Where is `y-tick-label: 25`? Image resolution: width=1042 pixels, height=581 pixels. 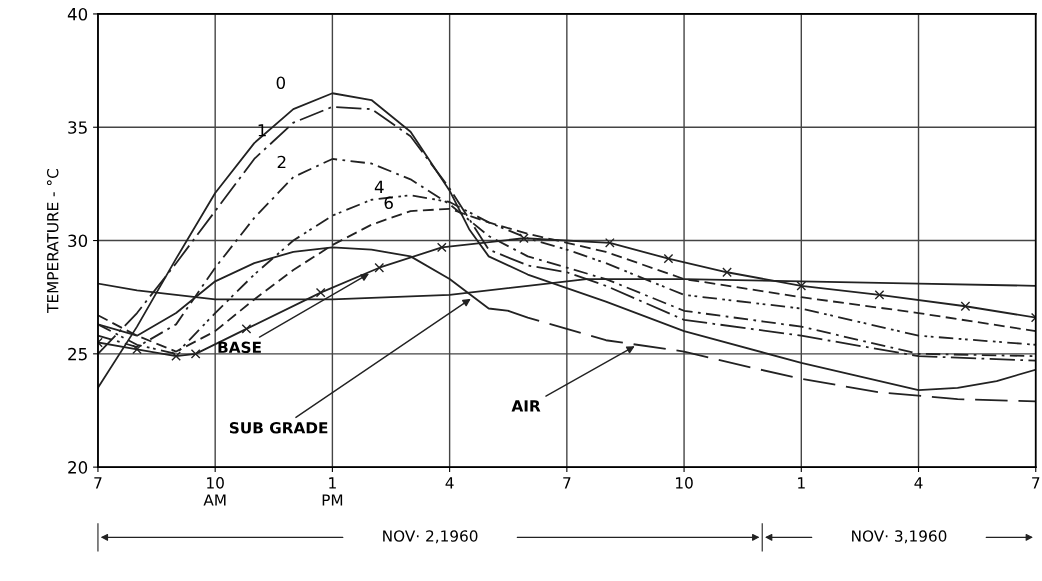
y-tick-label: 25 is located at coordinates (77, 354).